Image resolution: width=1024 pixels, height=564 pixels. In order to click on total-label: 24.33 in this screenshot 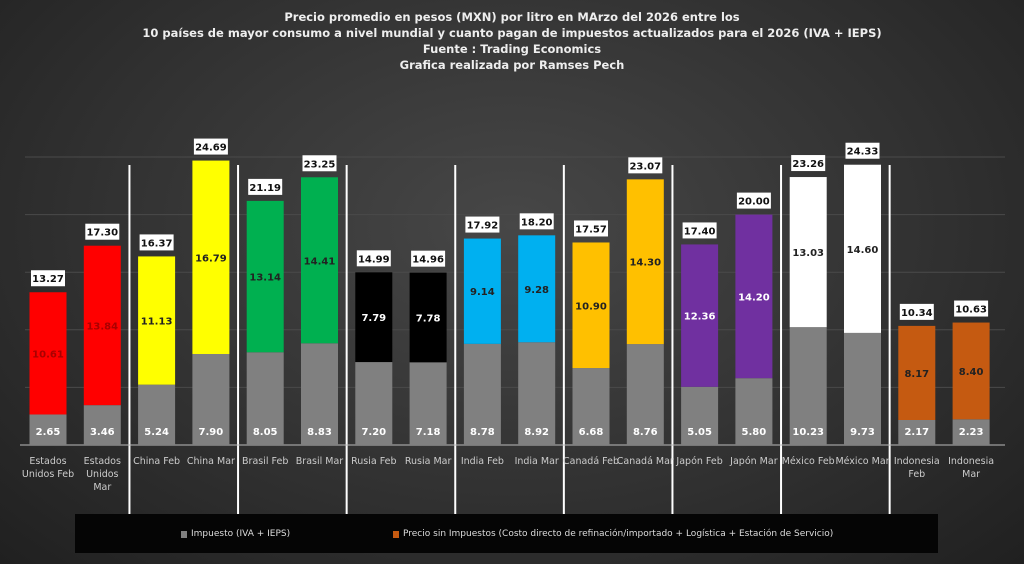, I will do `click(863, 152)`.